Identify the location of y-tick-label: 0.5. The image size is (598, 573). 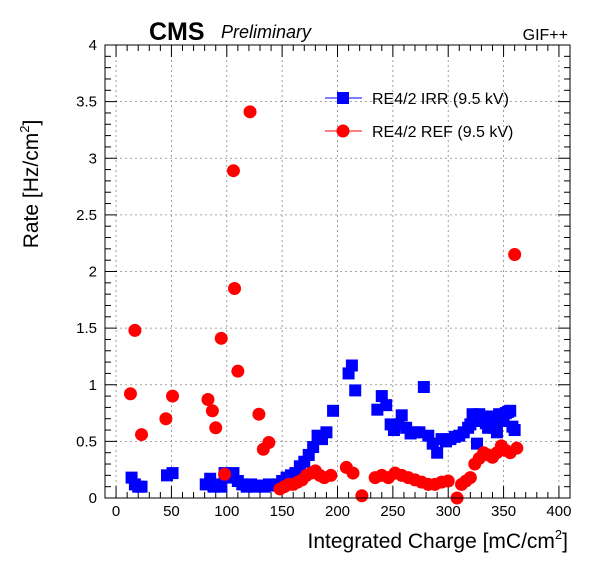
(86, 441).